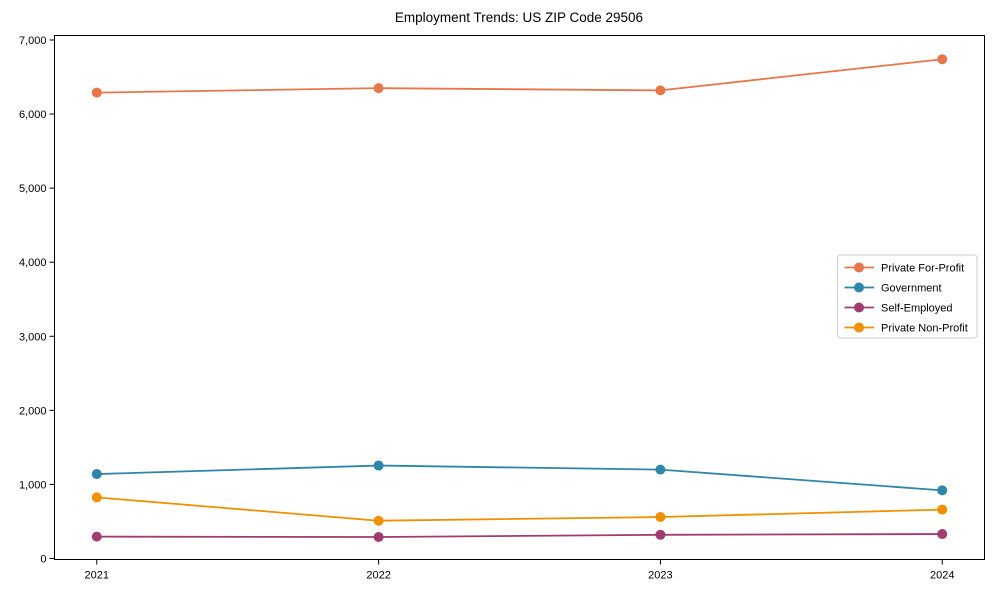  I want to click on series-line-self-employed, so click(519, 535).